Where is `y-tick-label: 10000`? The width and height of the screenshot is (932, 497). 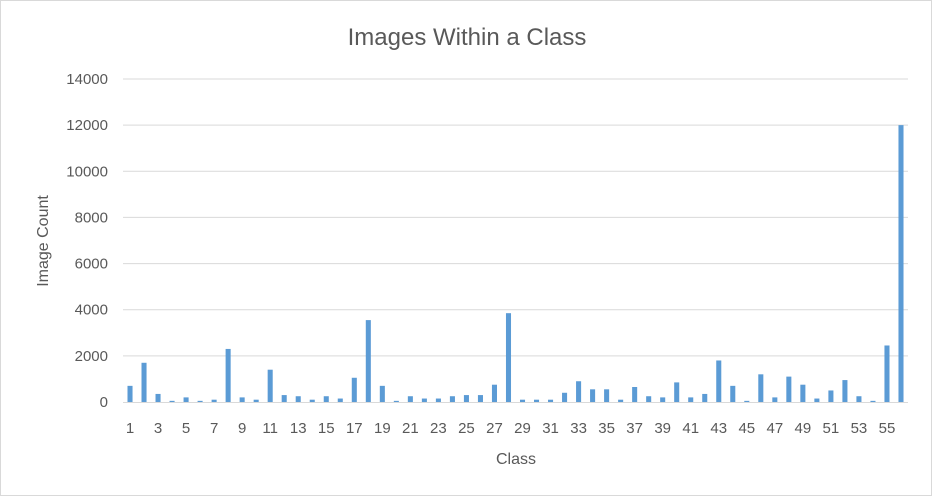 y-tick-label: 10000 is located at coordinates (87, 171).